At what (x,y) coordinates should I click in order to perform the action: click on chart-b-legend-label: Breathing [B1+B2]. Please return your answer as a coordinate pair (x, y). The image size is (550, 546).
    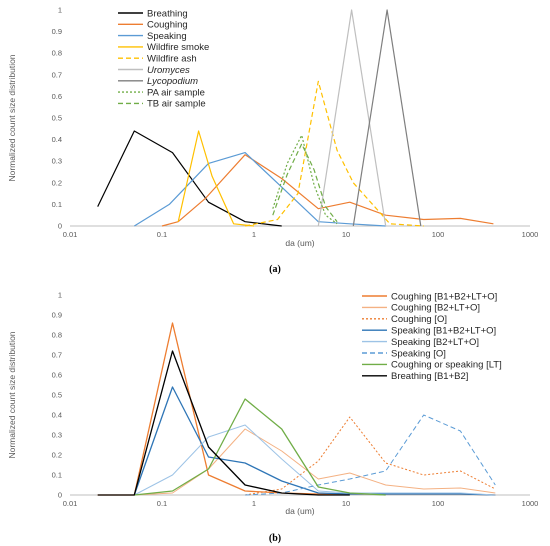
    Looking at the image, I should click on (429, 376).